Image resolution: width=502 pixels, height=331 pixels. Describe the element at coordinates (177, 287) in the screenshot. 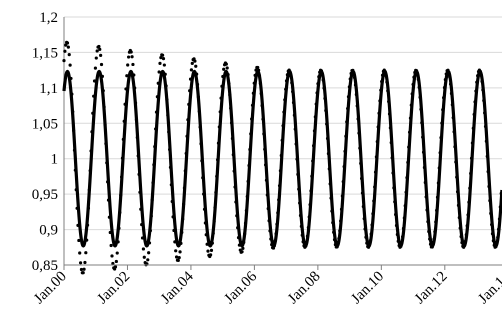

I see `x-tick-label: Jan.04` at that location.